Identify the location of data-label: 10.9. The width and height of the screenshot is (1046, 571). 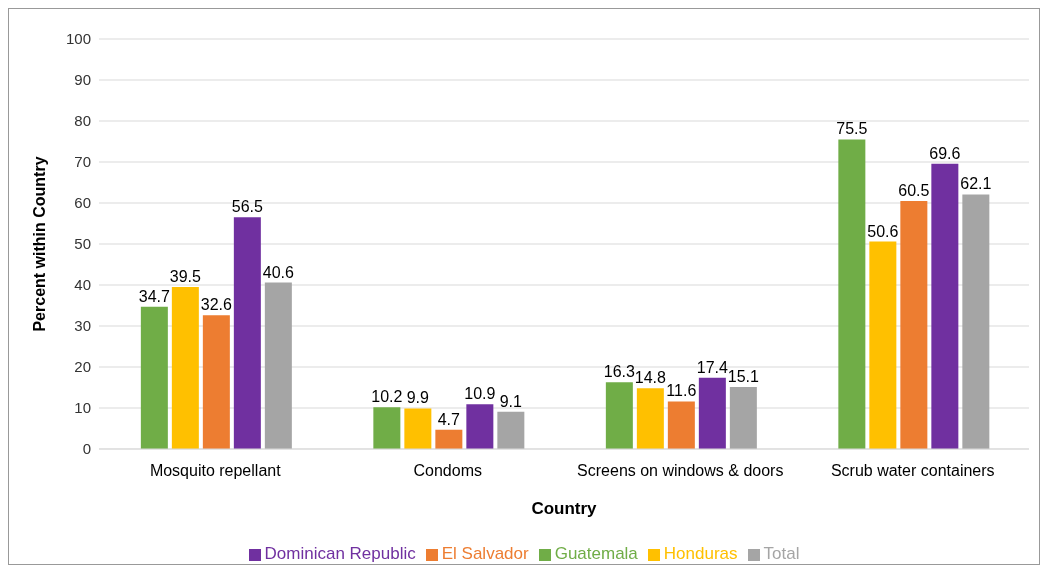
(480, 394).